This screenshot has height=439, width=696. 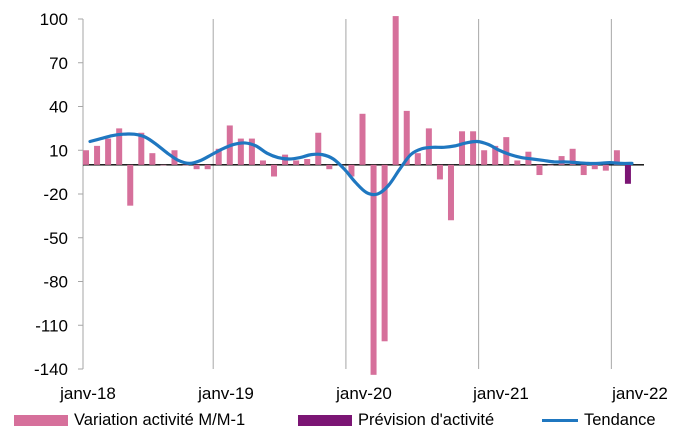 I want to click on legend-item-prevision: Prévision d'activité, so click(x=396, y=420).